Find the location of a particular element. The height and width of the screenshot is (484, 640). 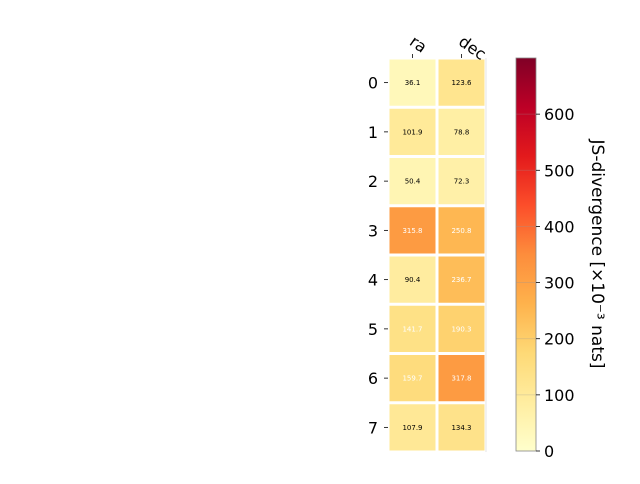

row-label: 0 is located at coordinates (373, 83).